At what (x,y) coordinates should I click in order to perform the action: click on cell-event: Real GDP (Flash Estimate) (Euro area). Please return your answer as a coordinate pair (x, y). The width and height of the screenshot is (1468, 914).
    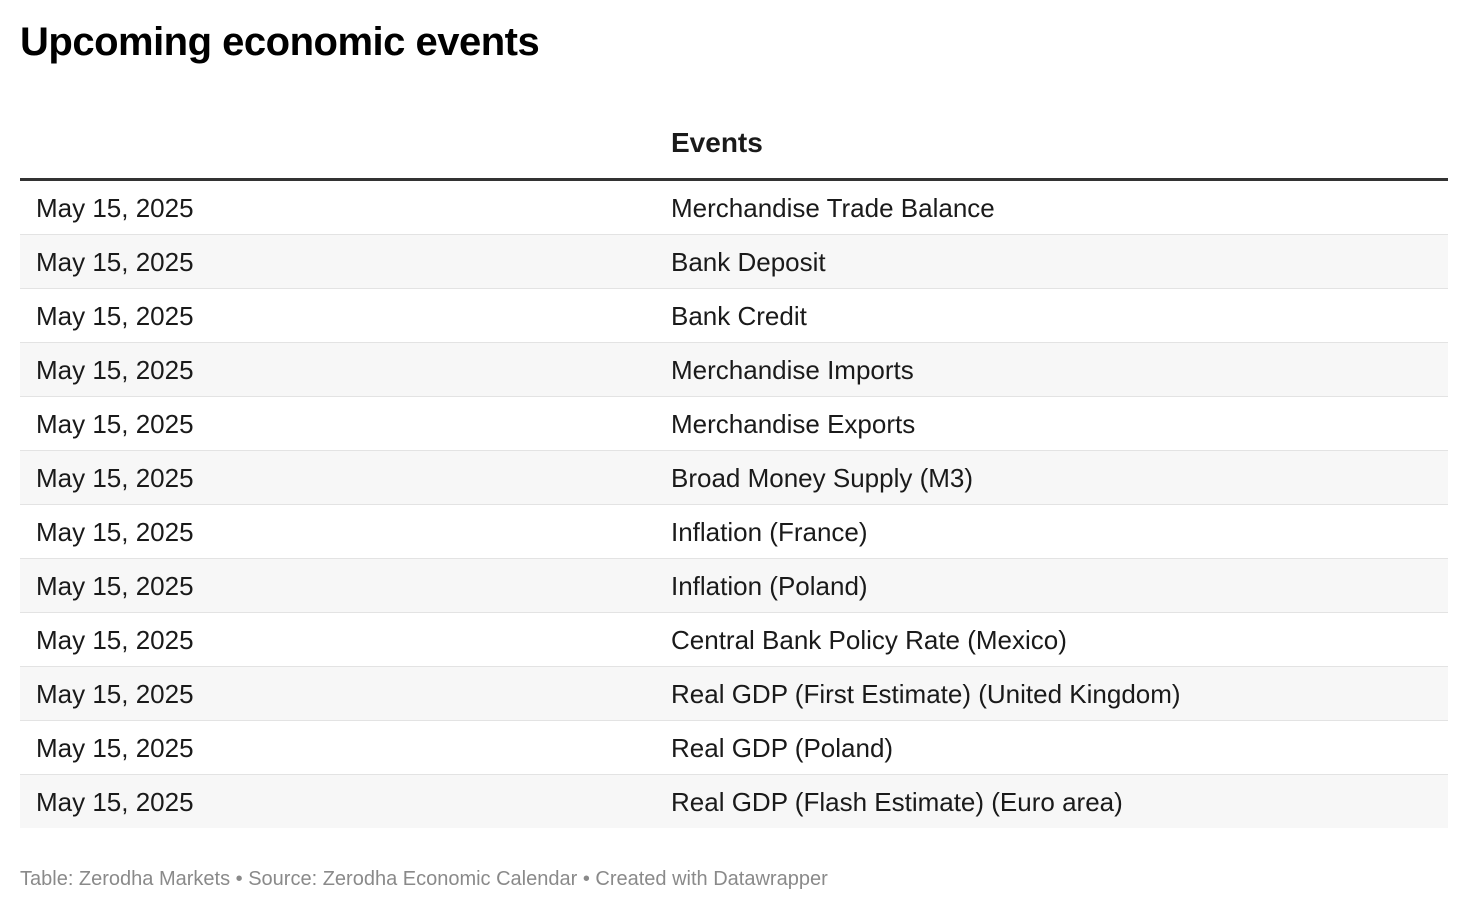
    Looking at the image, I should click on (897, 802).